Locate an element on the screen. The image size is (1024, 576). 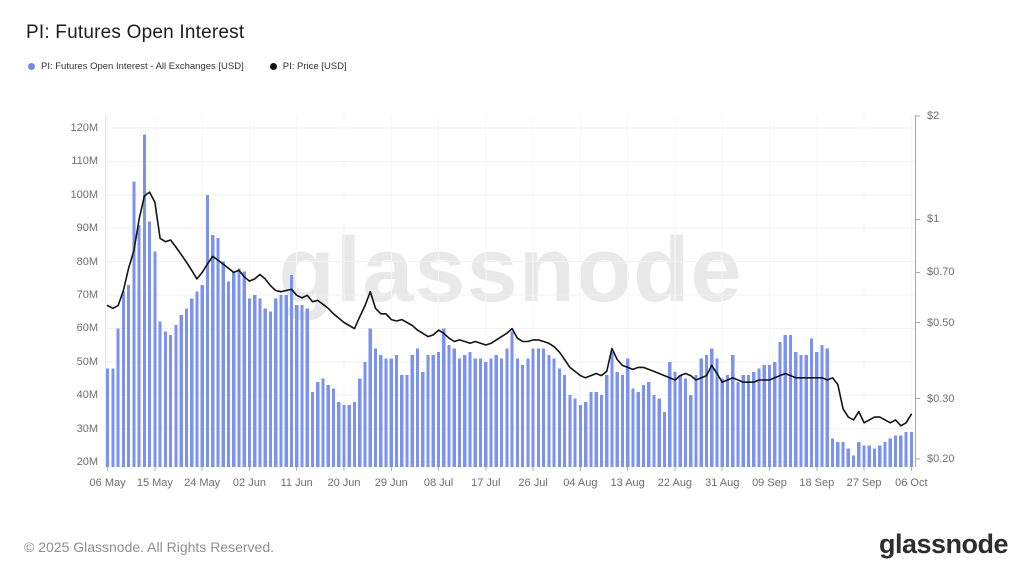
y-axis-right-label: $0.30 is located at coordinates (941, 398).